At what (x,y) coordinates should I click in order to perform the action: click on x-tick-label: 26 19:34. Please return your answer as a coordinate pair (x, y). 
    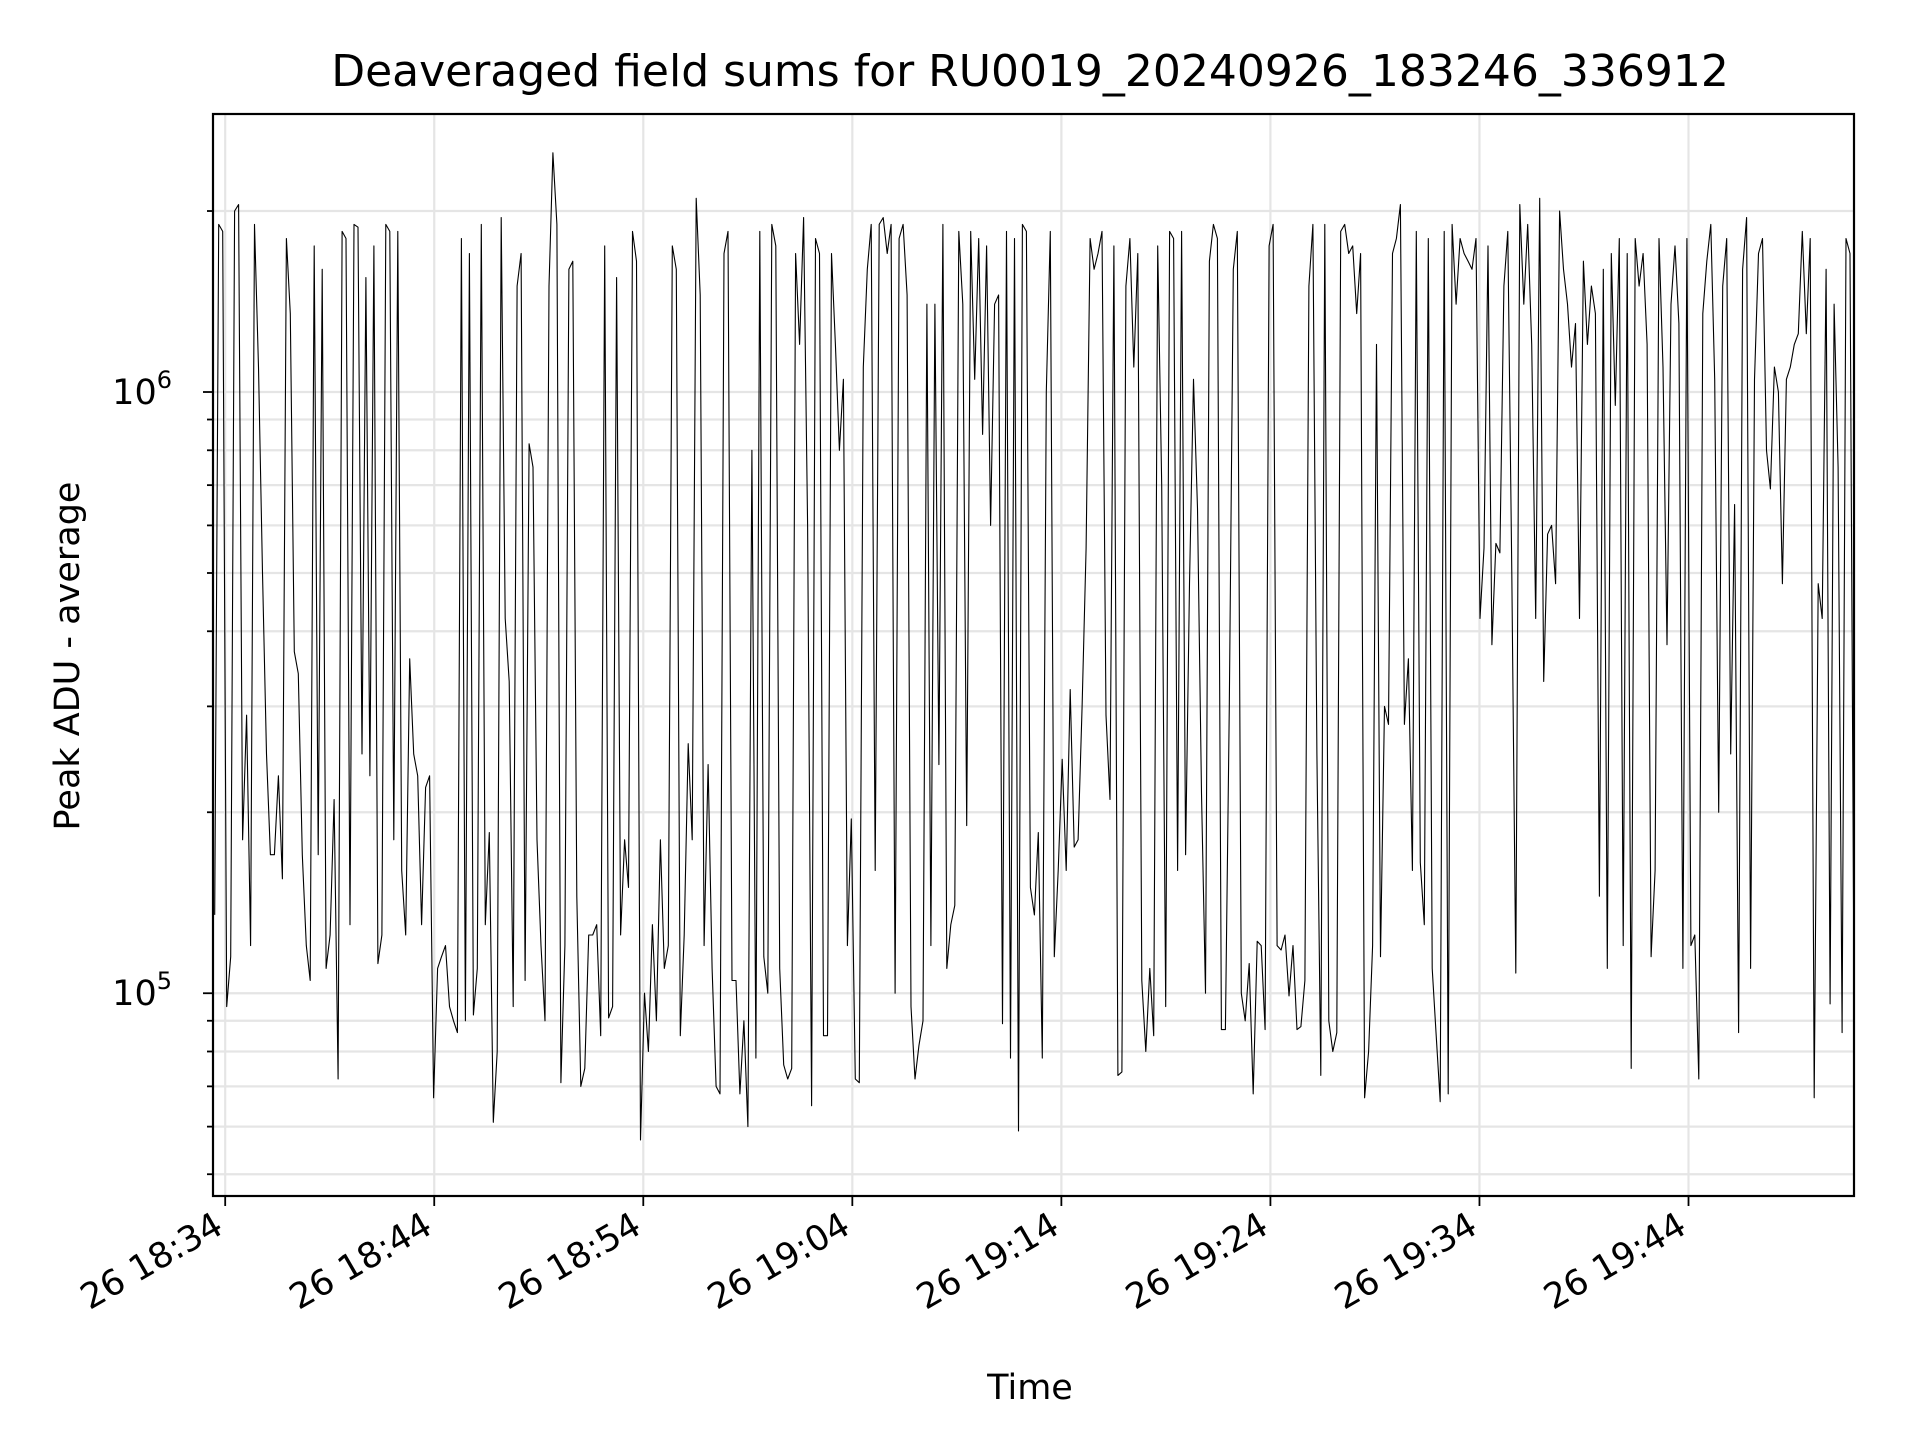
    Looking at the image, I should click on (1406, 1261).